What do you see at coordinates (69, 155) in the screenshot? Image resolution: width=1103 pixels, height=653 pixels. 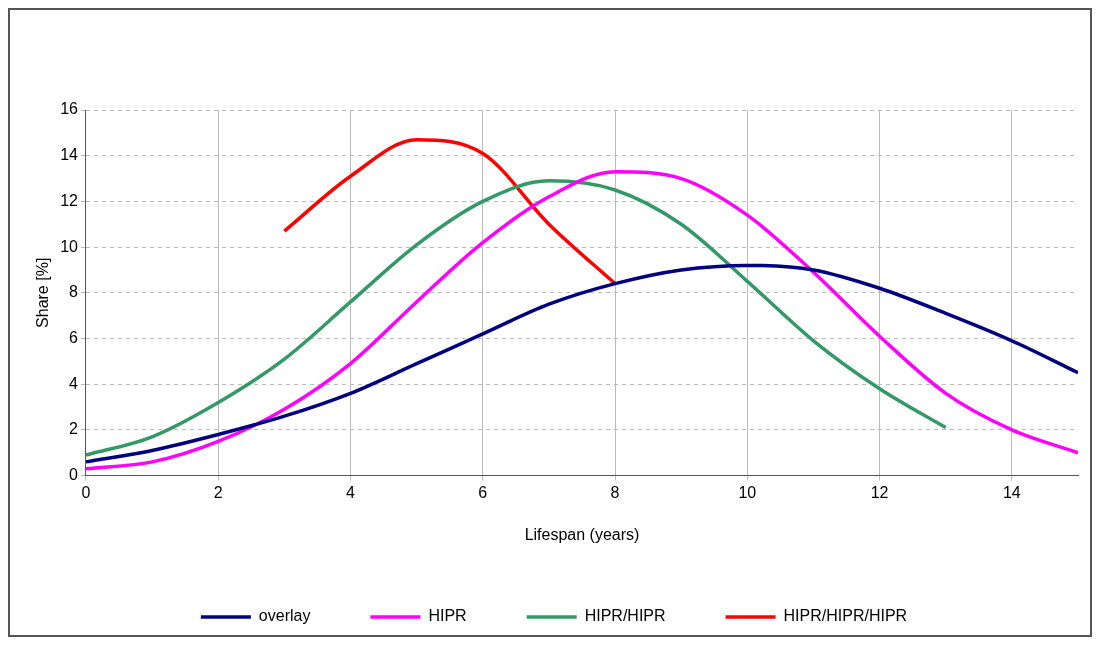 I see `y-tick-label: 14` at bounding box center [69, 155].